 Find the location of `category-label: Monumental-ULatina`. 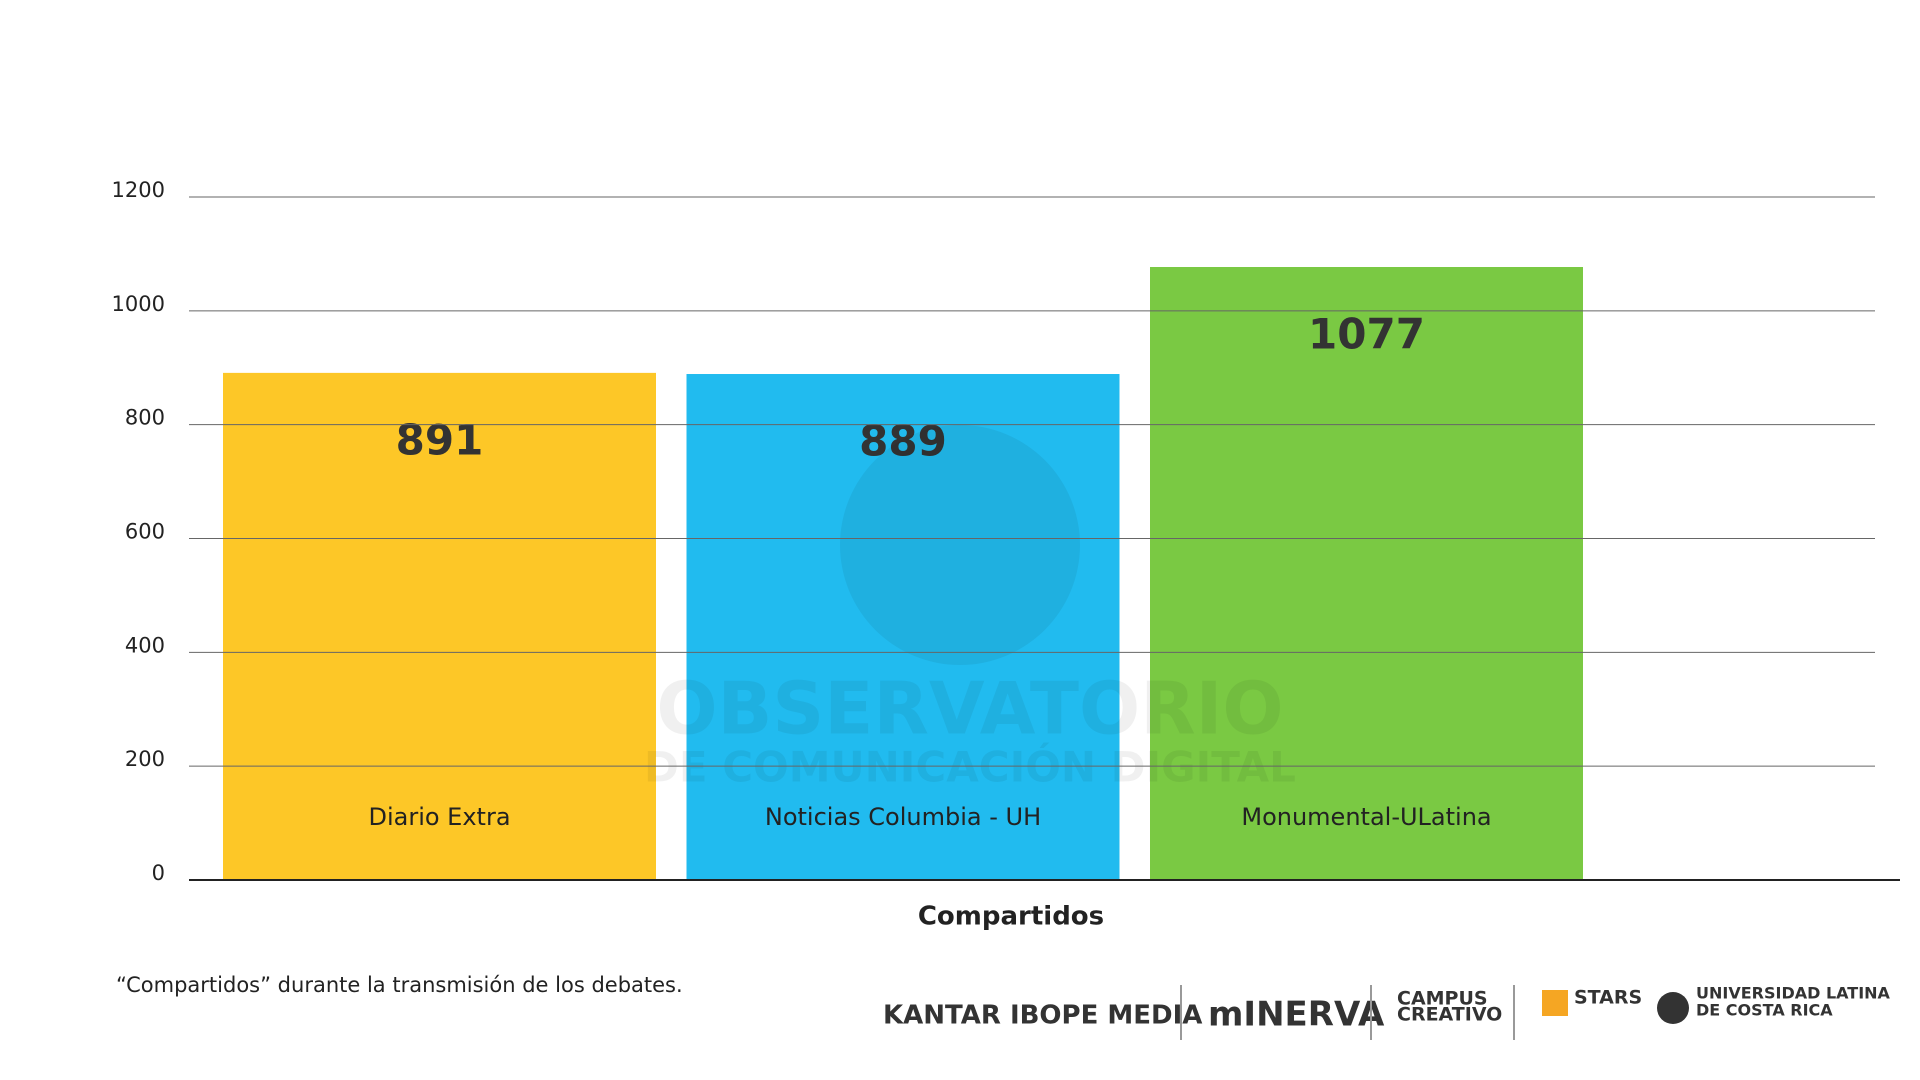

category-label: Monumental-ULatina is located at coordinates (1366, 817).